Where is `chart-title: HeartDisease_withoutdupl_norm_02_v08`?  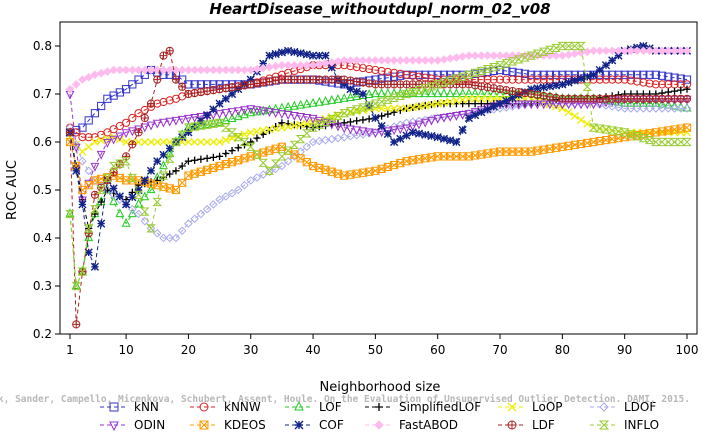 chart-title: HeartDisease_withoutdupl_norm_02_v08 is located at coordinates (379, 9).